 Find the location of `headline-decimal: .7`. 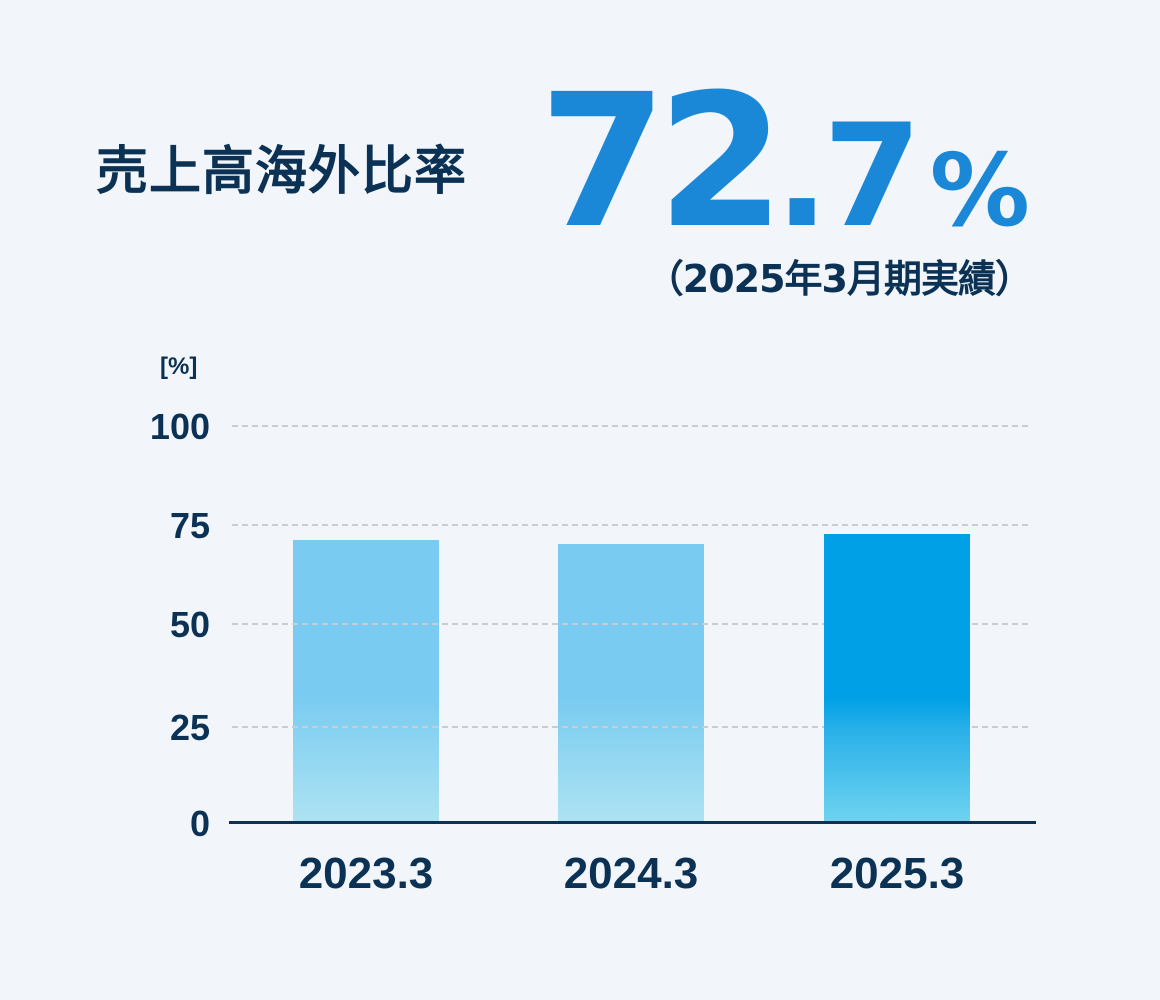

headline-decimal: .7 is located at coordinates (848, 176).